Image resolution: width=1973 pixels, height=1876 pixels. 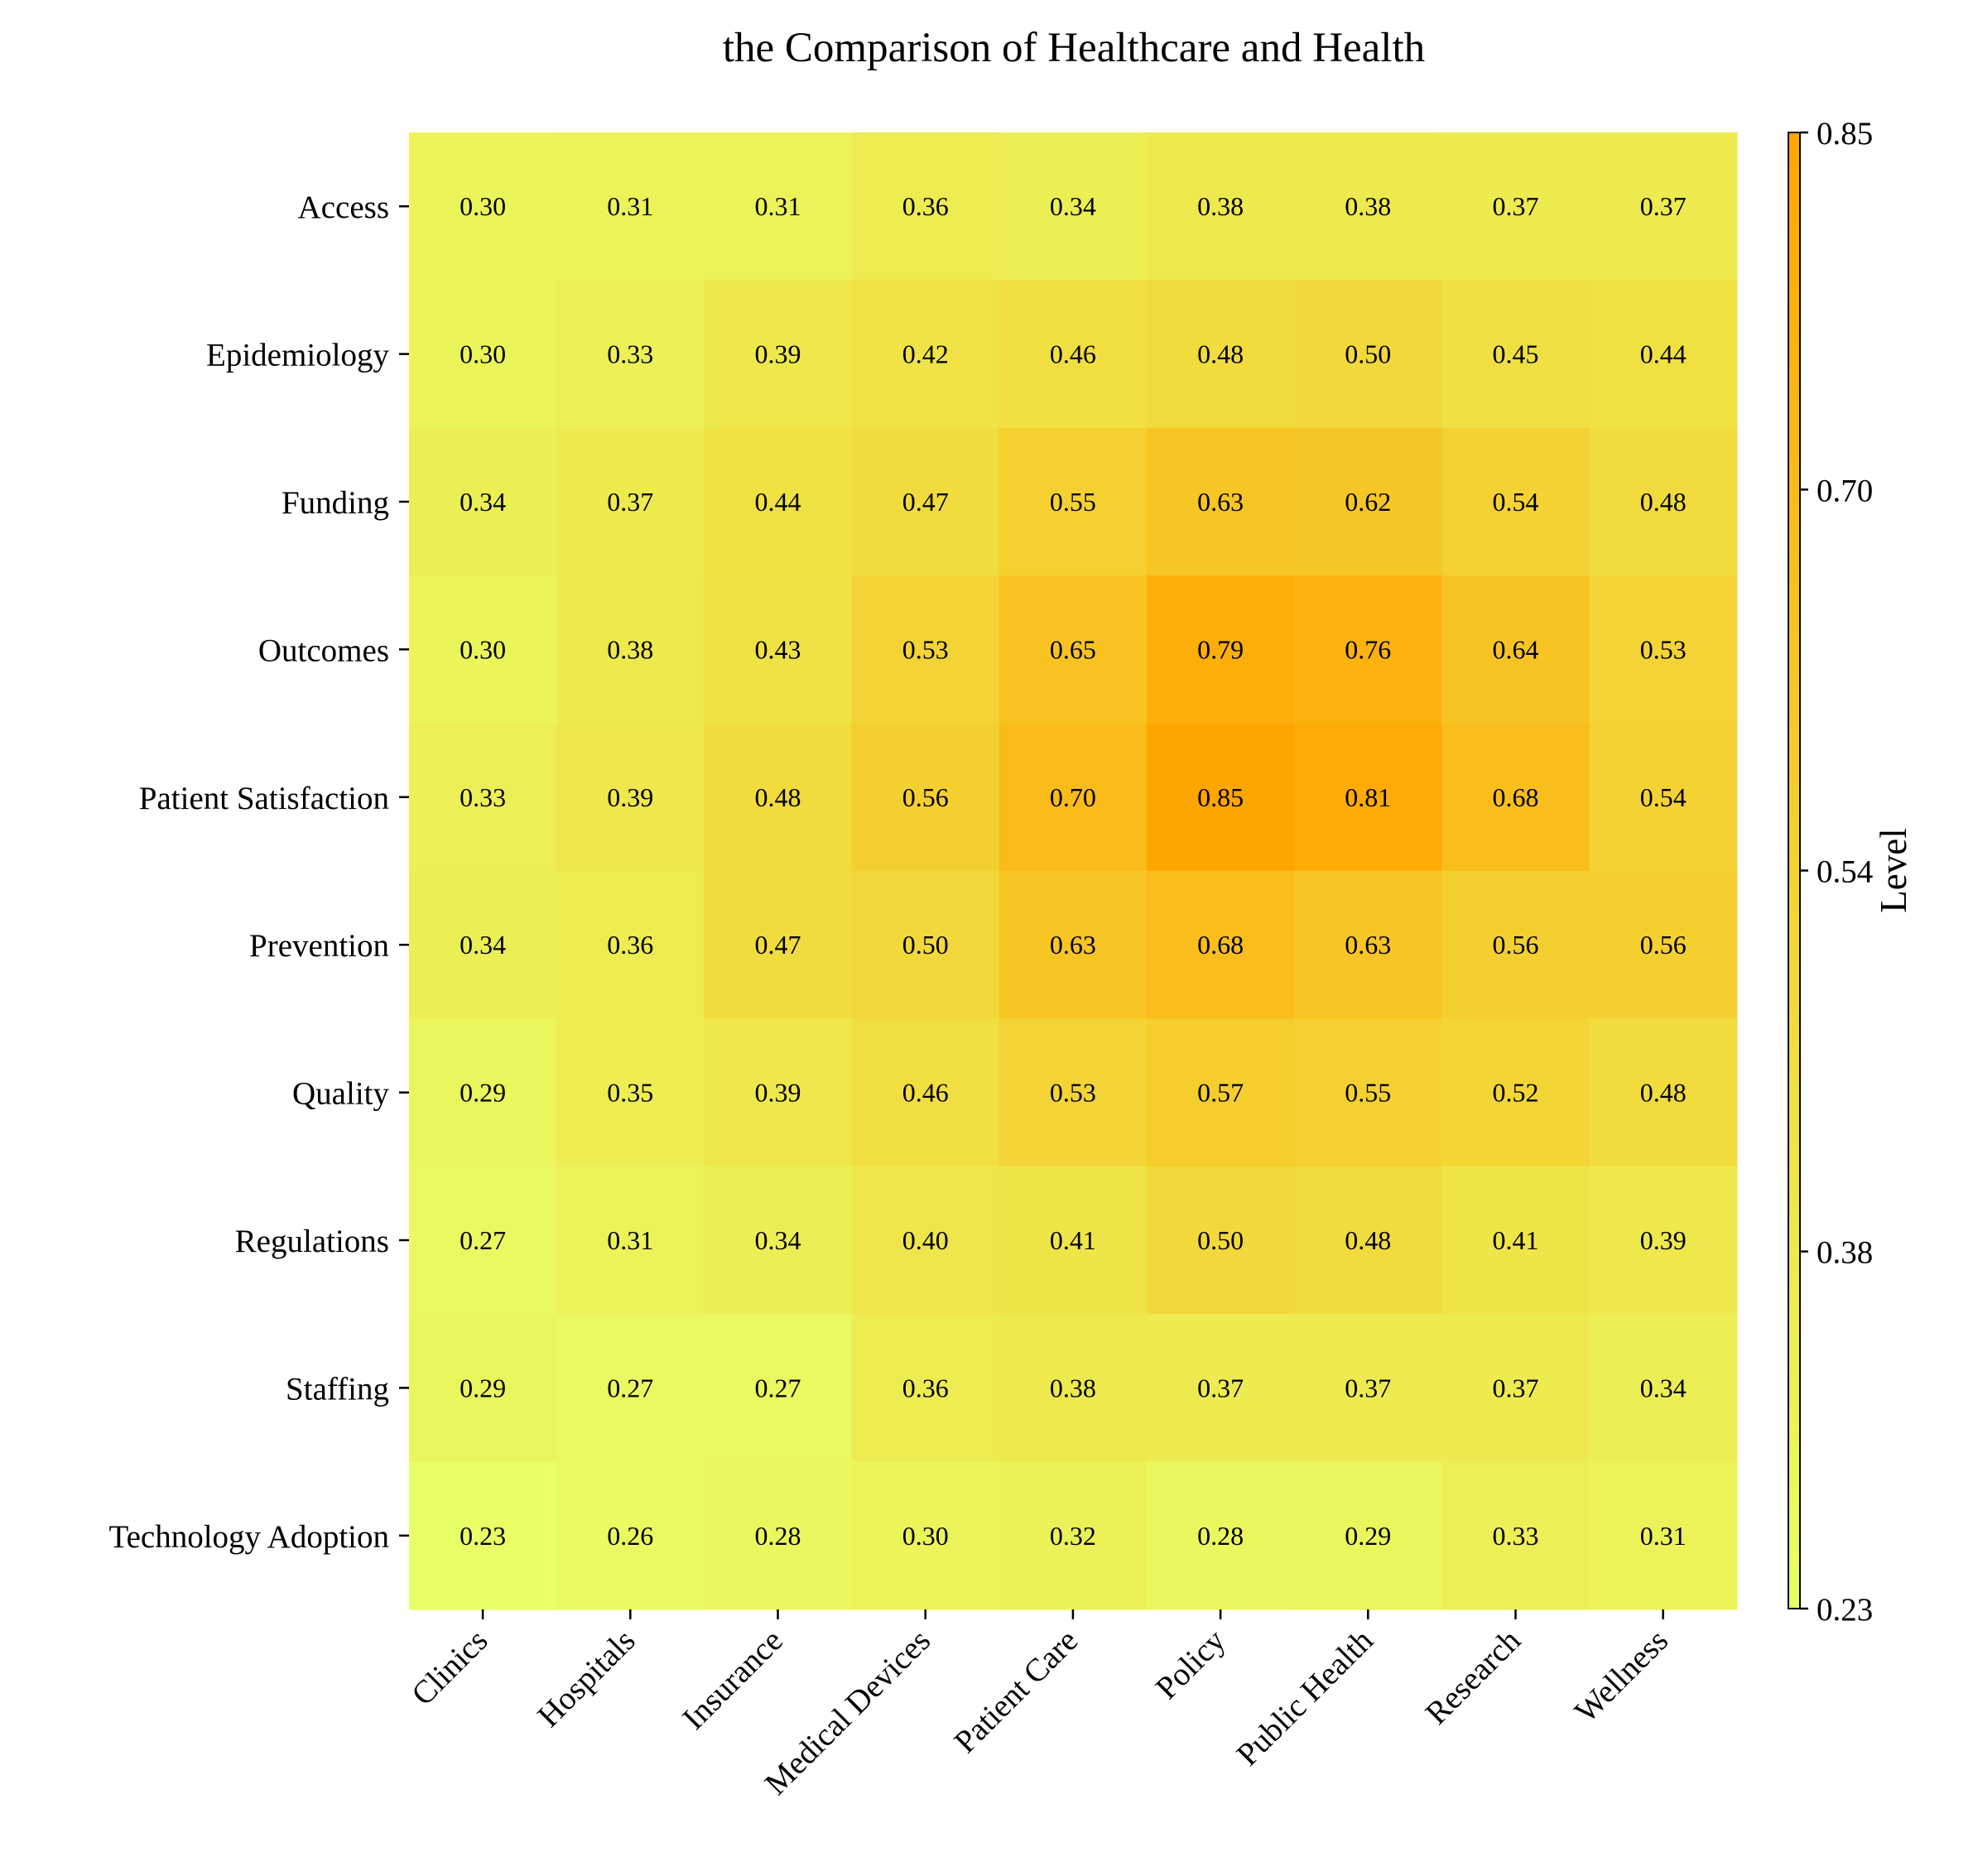 I want to click on cell-value-label: 0.27, so click(x=630, y=1388).